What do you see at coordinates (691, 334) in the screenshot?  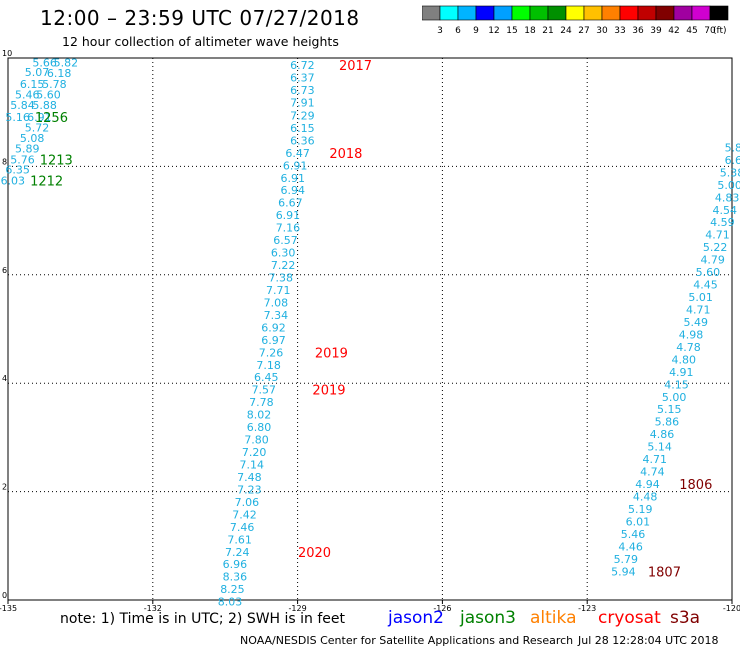 I see `wave-height-point: 4.98` at bounding box center [691, 334].